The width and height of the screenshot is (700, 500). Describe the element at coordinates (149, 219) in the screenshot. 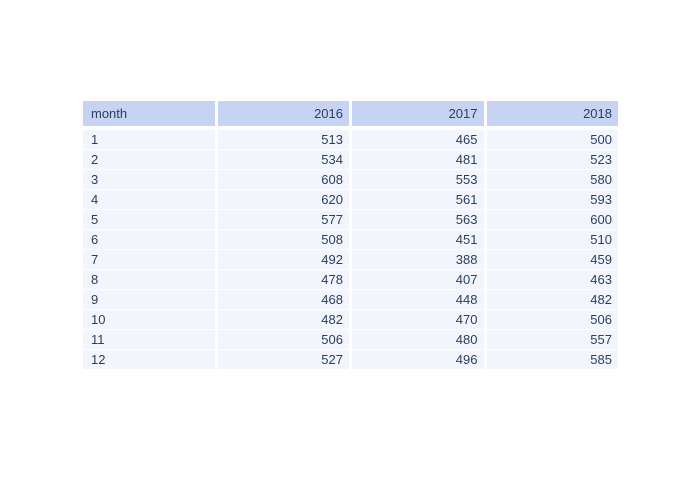

I see `table-cell-month: 5` at that location.